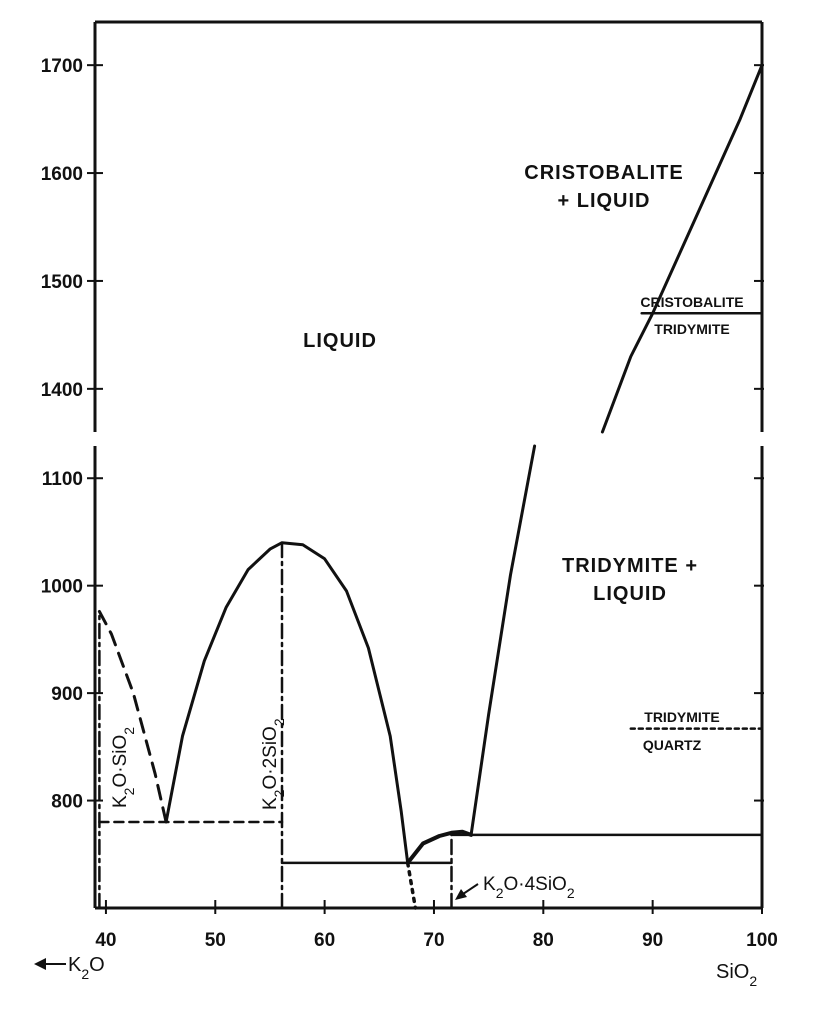 The height and width of the screenshot is (1016, 824). Describe the element at coordinates (273, 764) in the screenshot. I see `k2o-2sio2-label: K2O·2SiO2` at that location.